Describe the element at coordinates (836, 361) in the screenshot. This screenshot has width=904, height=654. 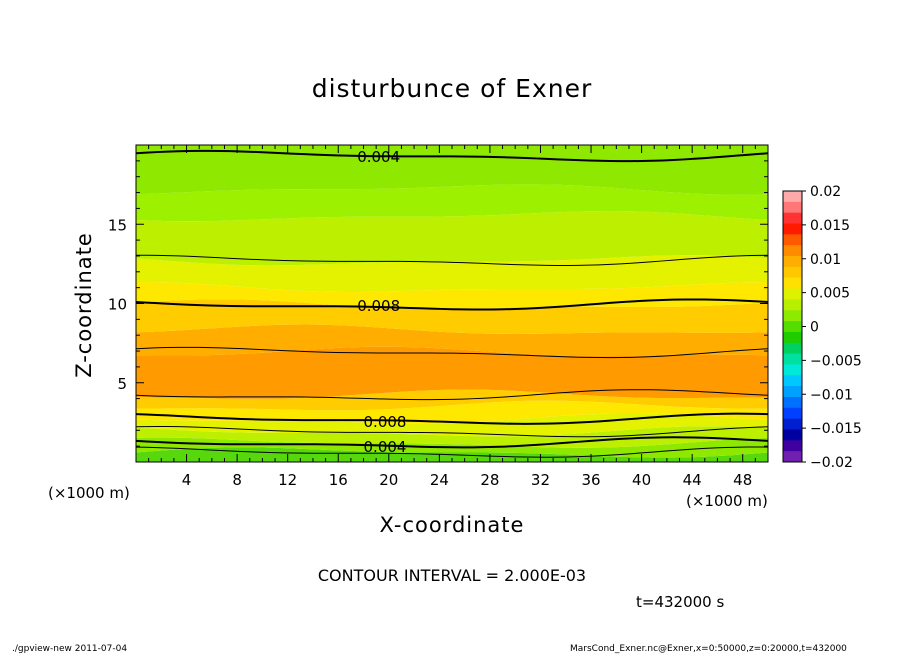
I see `colorbar-label: −0.005` at that location.